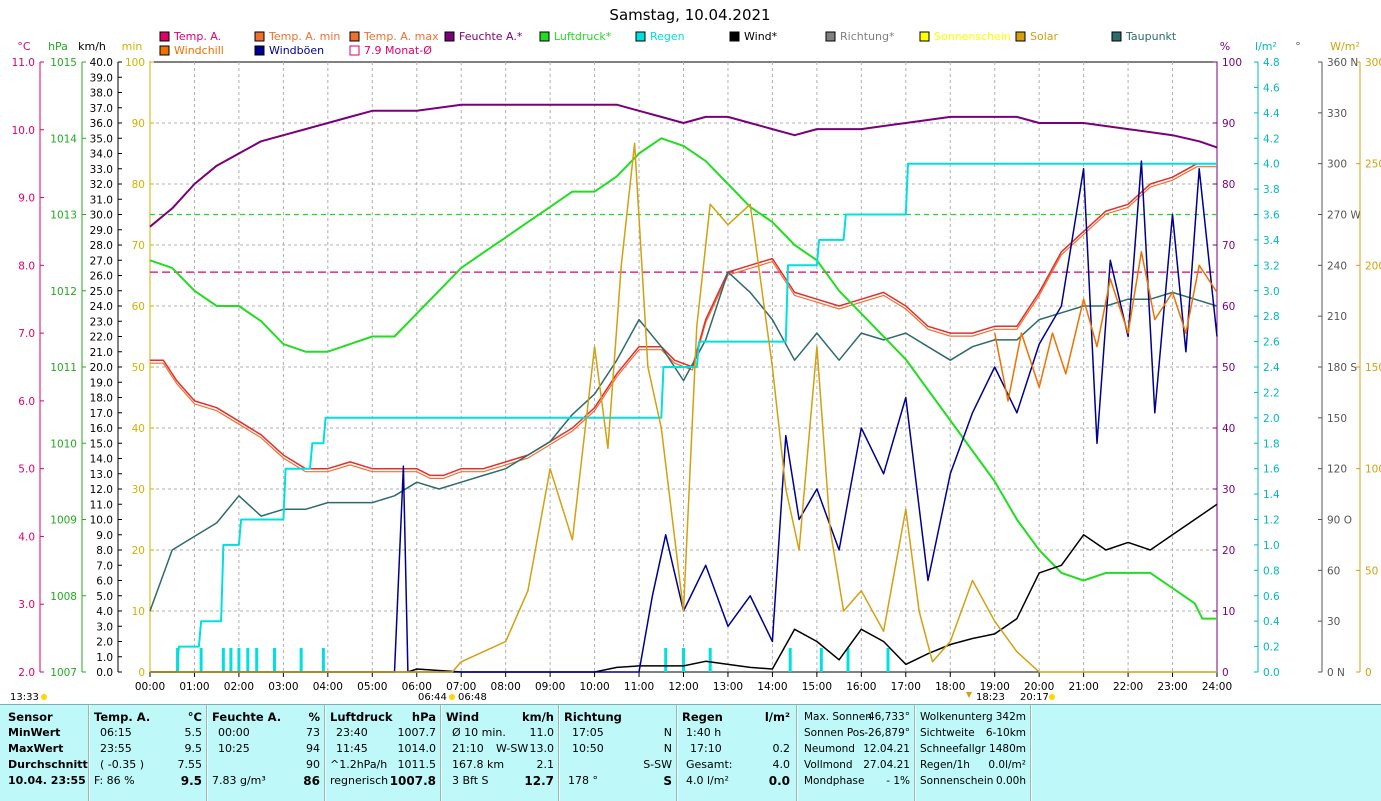 This screenshot has width=1381, height=801. Describe the element at coordinates (26, 537) in the screenshot. I see `temp-axis-tick-label: 4.0` at that location.